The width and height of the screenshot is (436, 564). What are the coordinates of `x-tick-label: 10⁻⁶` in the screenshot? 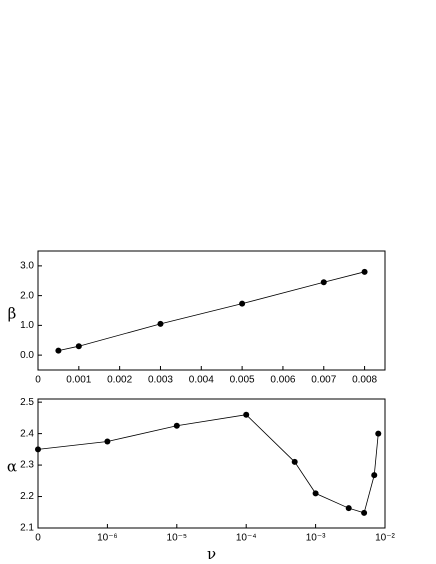 It's located at (107, 538).